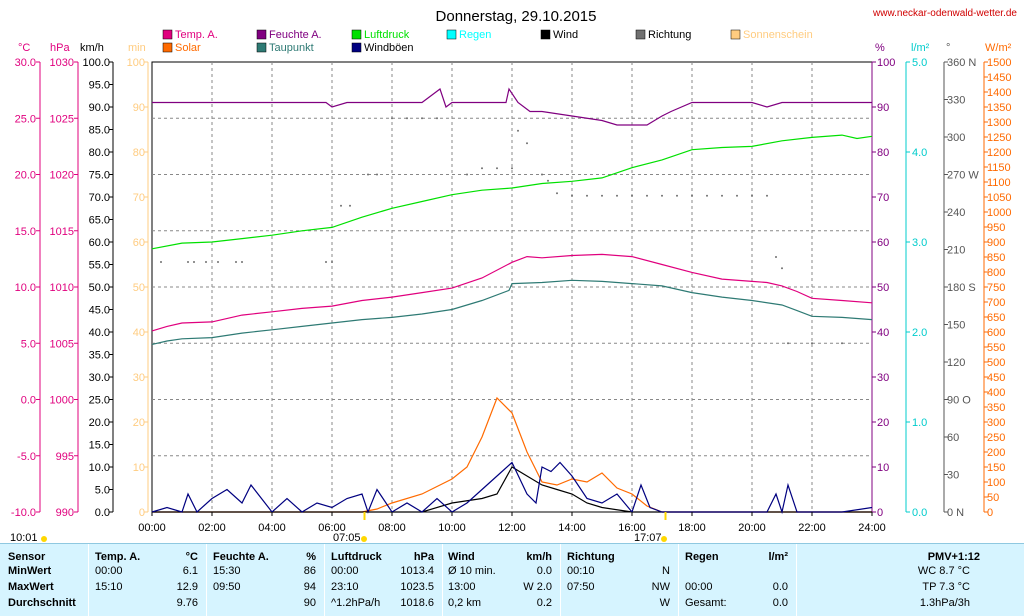 The image size is (1024, 616). What do you see at coordinates (241, 557) in the screenshot?
I see `stats-header-humidity: Feuchte A.` at bounding box center [241, 557].